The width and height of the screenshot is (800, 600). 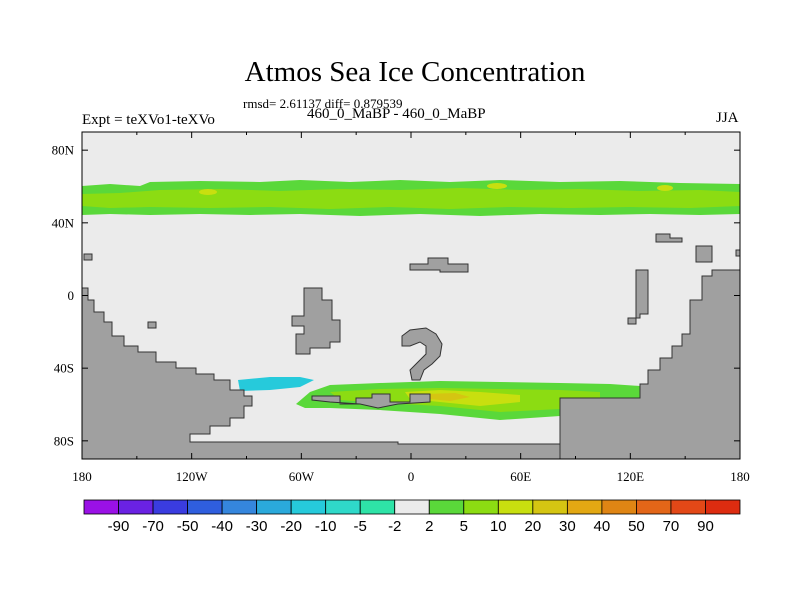 What do you see at coordinates (567, 526) in the screenshot?
I see `colorbar-label: 30` at bounding box center [567, 526].